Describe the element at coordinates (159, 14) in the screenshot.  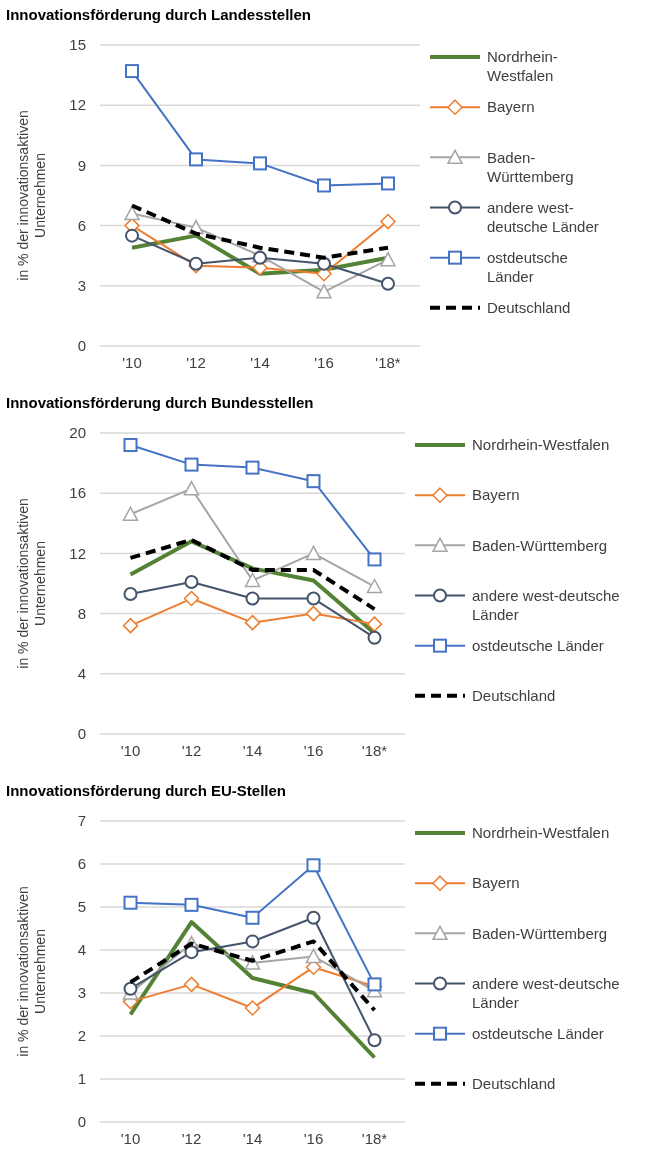
I see `chart-title: Innovationsförderung durch Landesstellen` at that location.